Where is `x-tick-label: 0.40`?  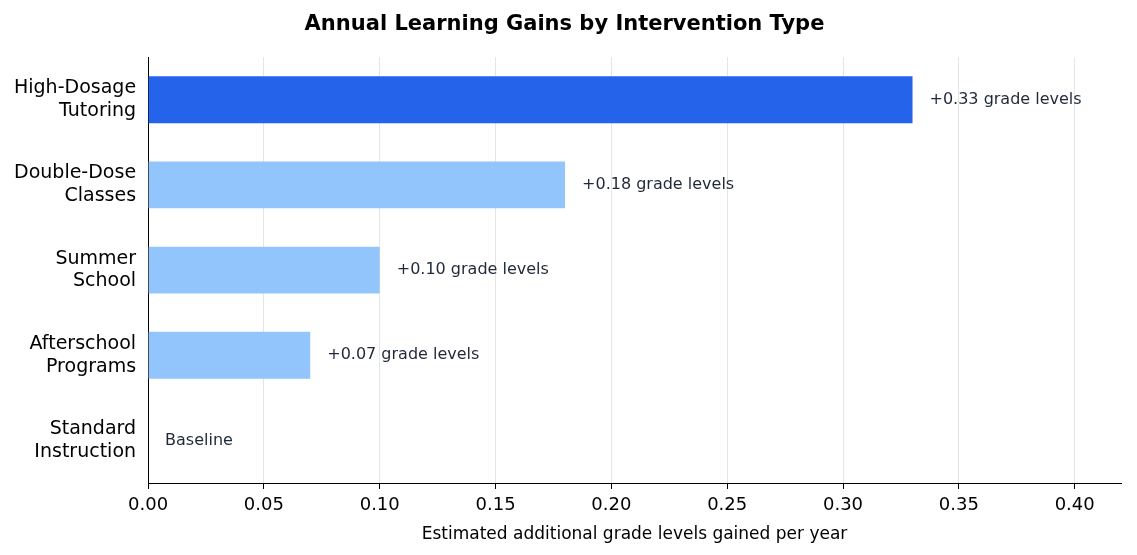
x-tick-label: 0.40 is located at coordinates (1074, 504).